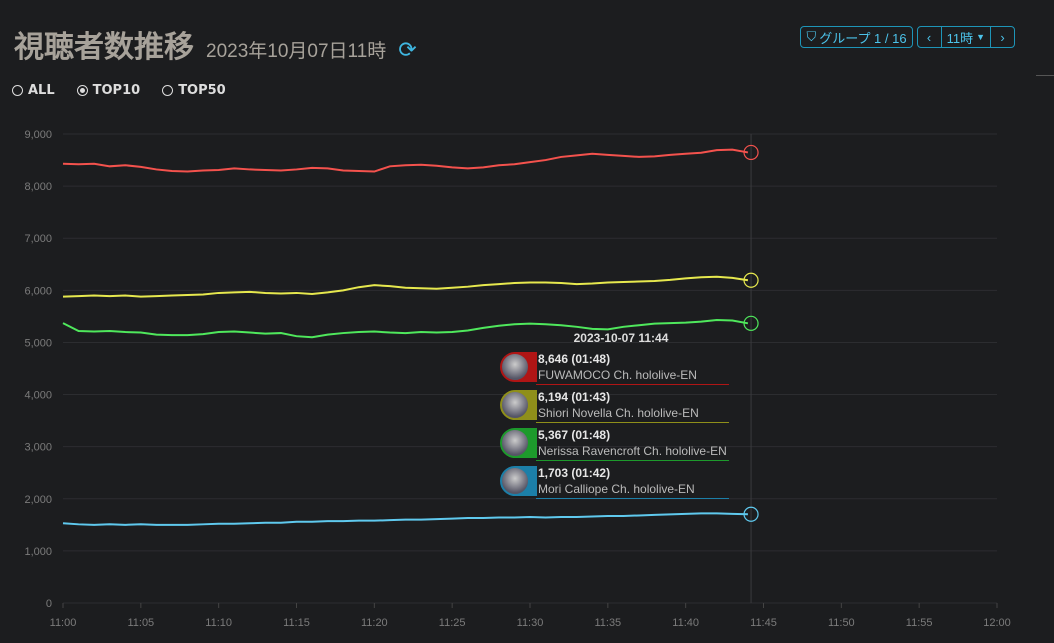  Describe the element at coordinates (685, 623) in the screenshot. I see `x-tick-label: 11:40` at that location.